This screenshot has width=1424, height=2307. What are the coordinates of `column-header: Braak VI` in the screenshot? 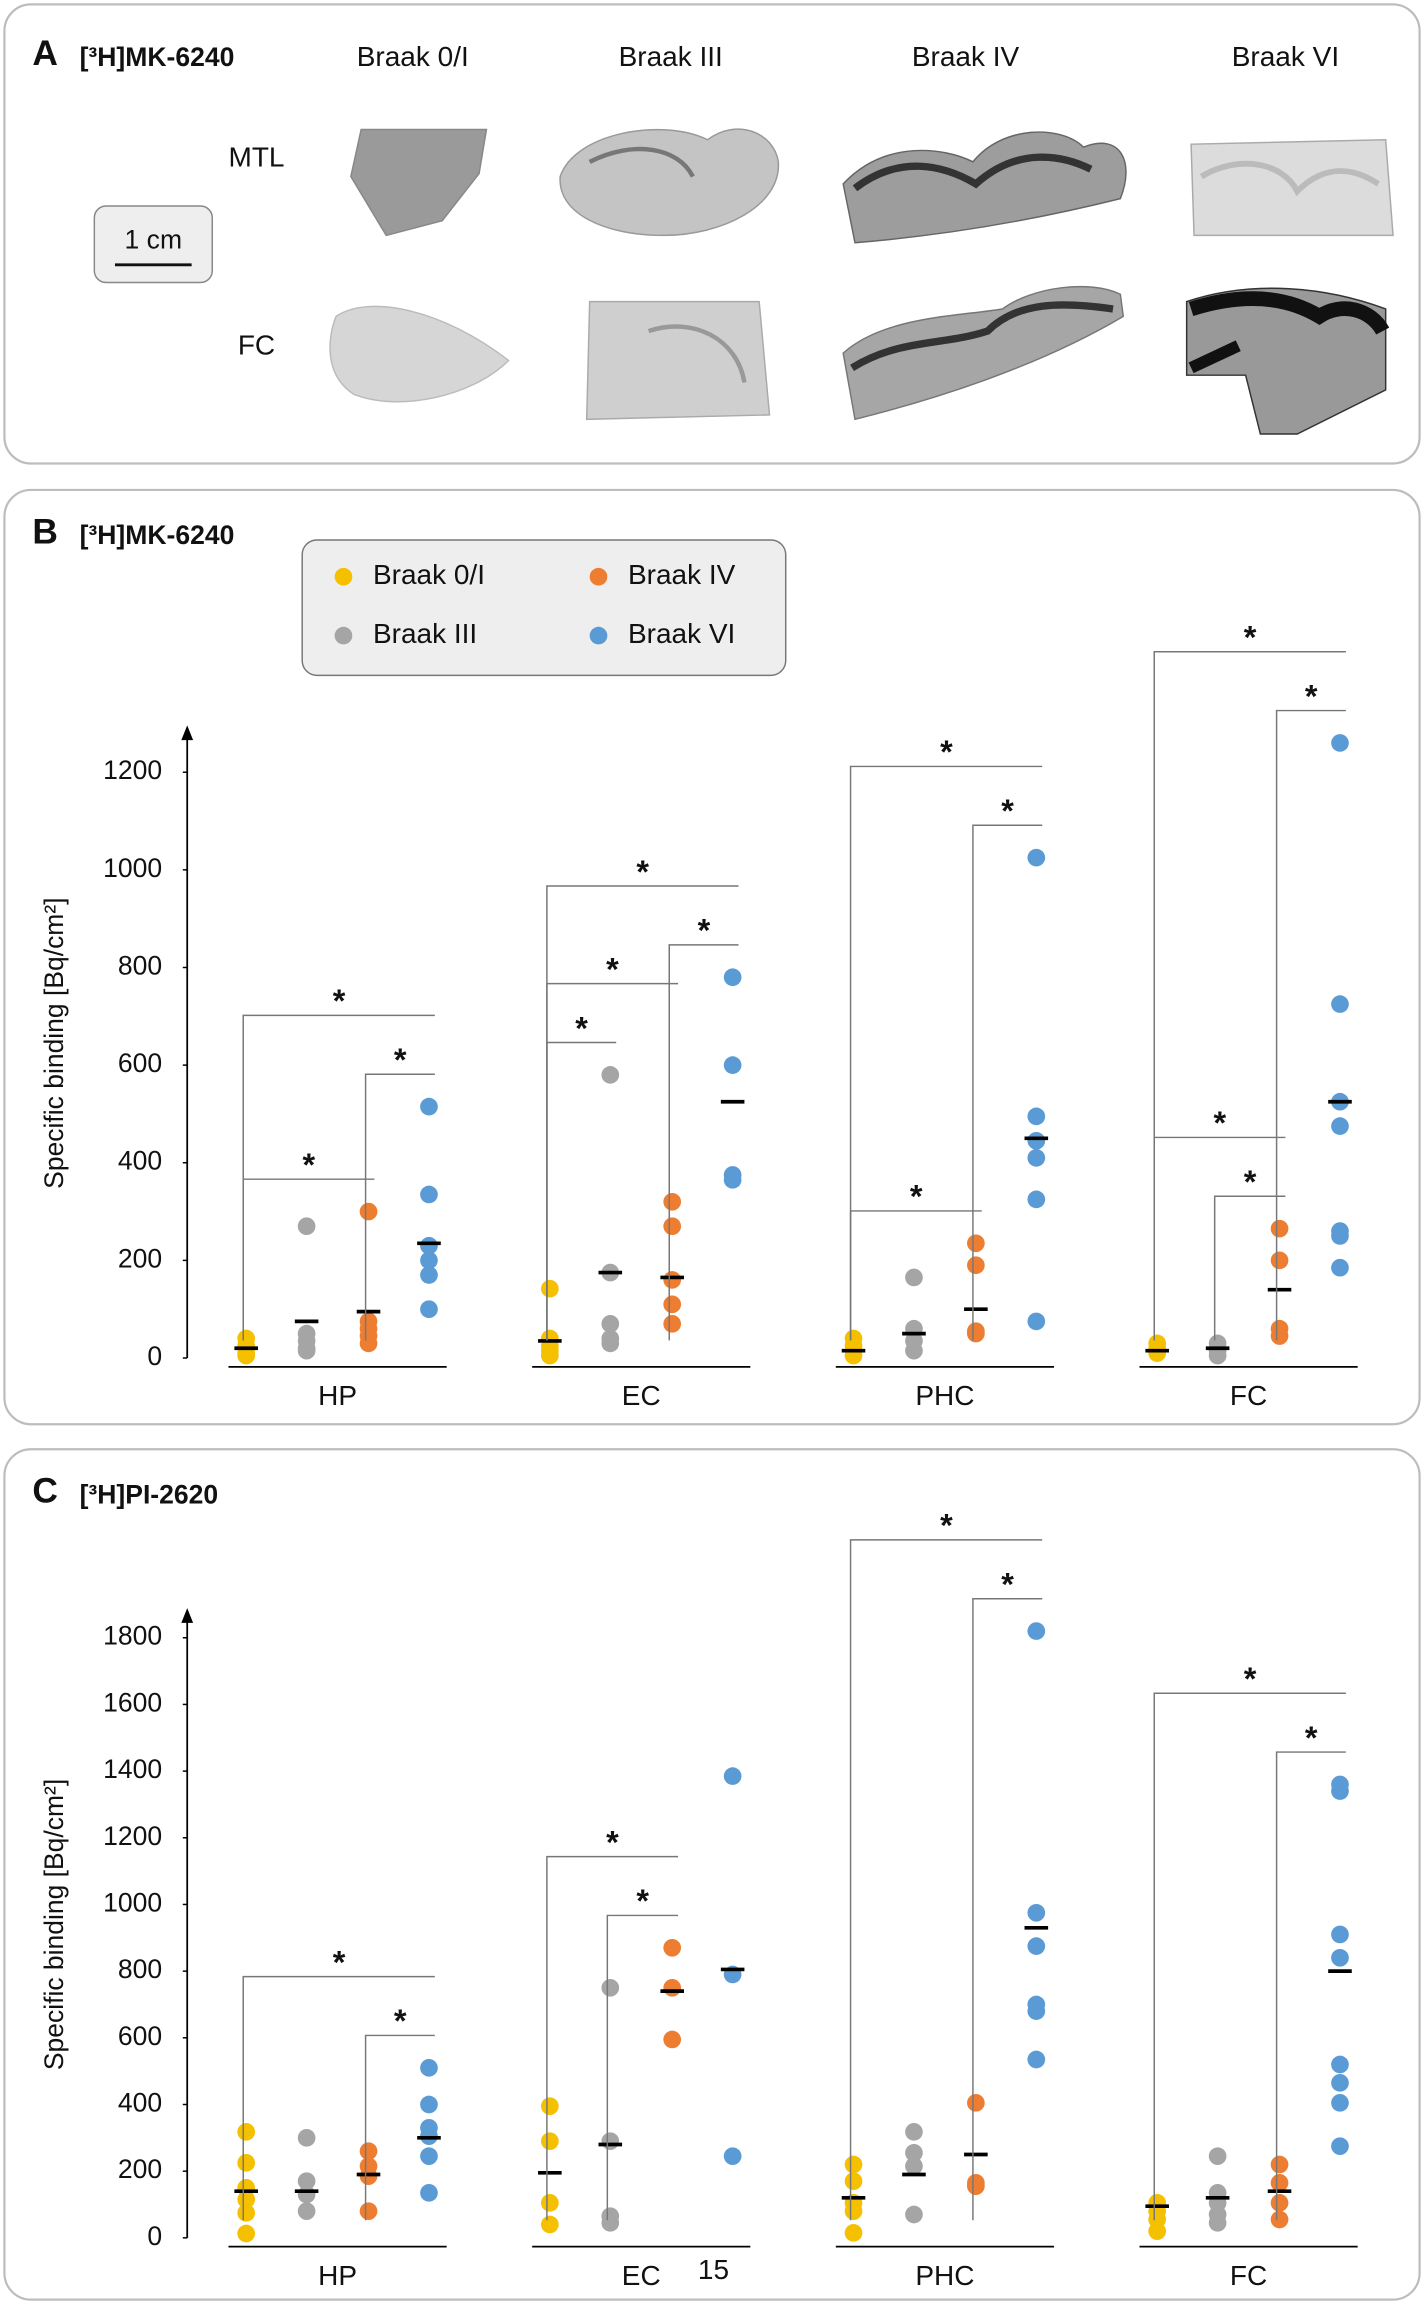 It's located at (1285, 56).